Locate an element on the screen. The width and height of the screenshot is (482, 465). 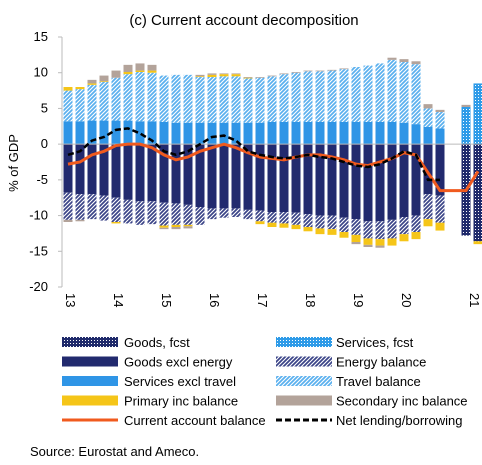
x-tick-label: 19 is located at coordinates (358, 300).